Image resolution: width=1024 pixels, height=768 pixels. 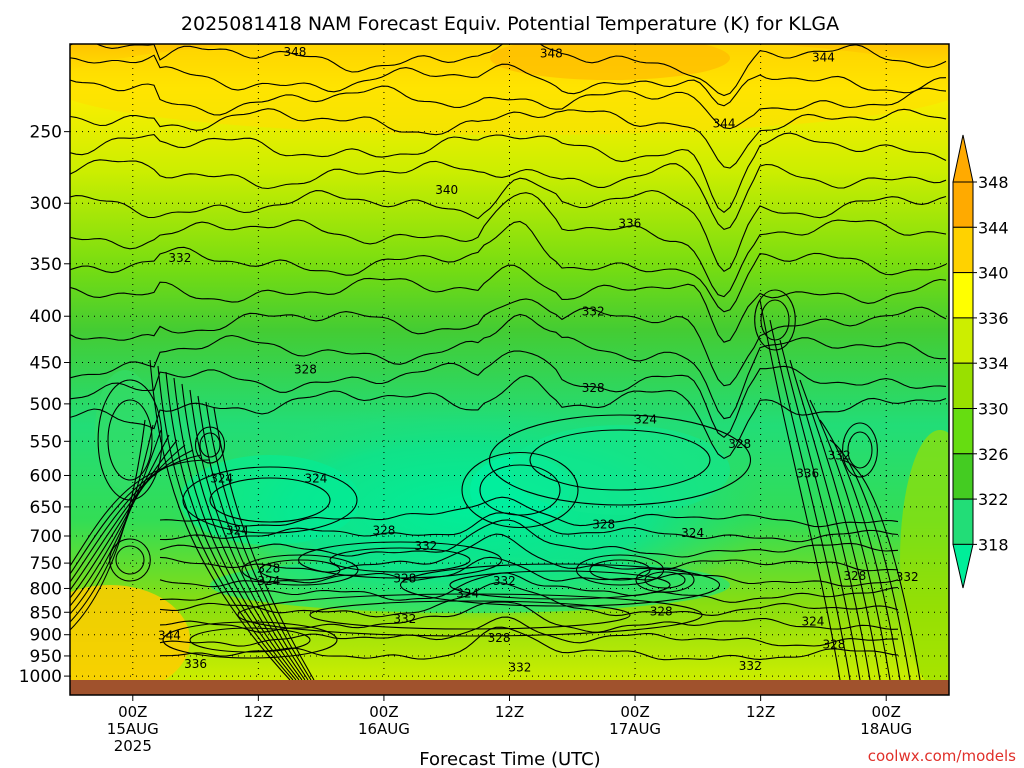 What do you see at coordinates (40, 677) in the screenshot?
I see `y-tick-label: 1000` at bounding box center [40, 677].